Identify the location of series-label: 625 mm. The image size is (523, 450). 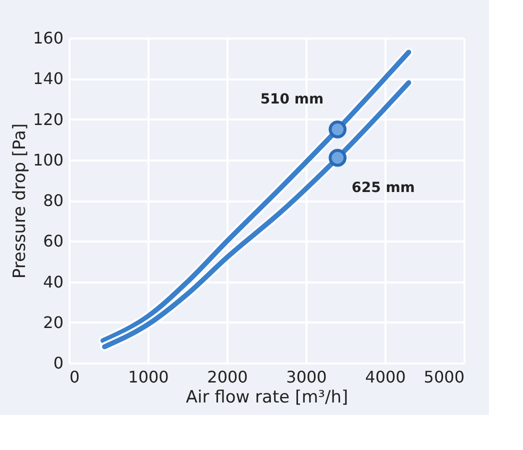
(383, 188).